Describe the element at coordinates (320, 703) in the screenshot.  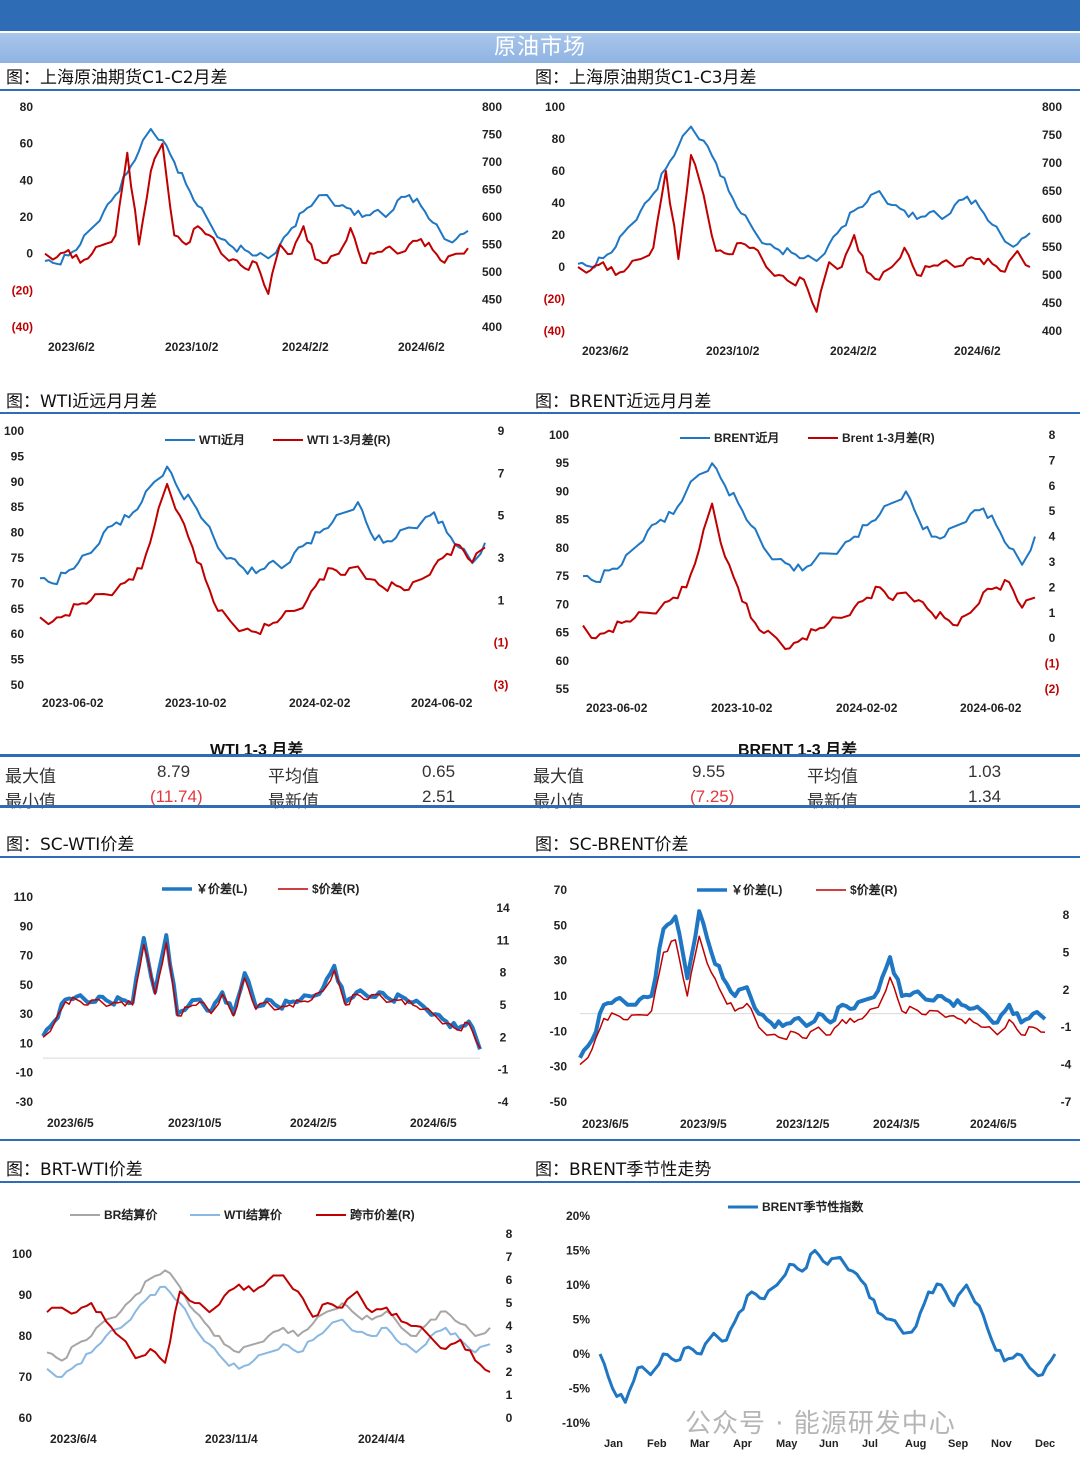
I see `x-tick-label: 2024-02-02` at that location.